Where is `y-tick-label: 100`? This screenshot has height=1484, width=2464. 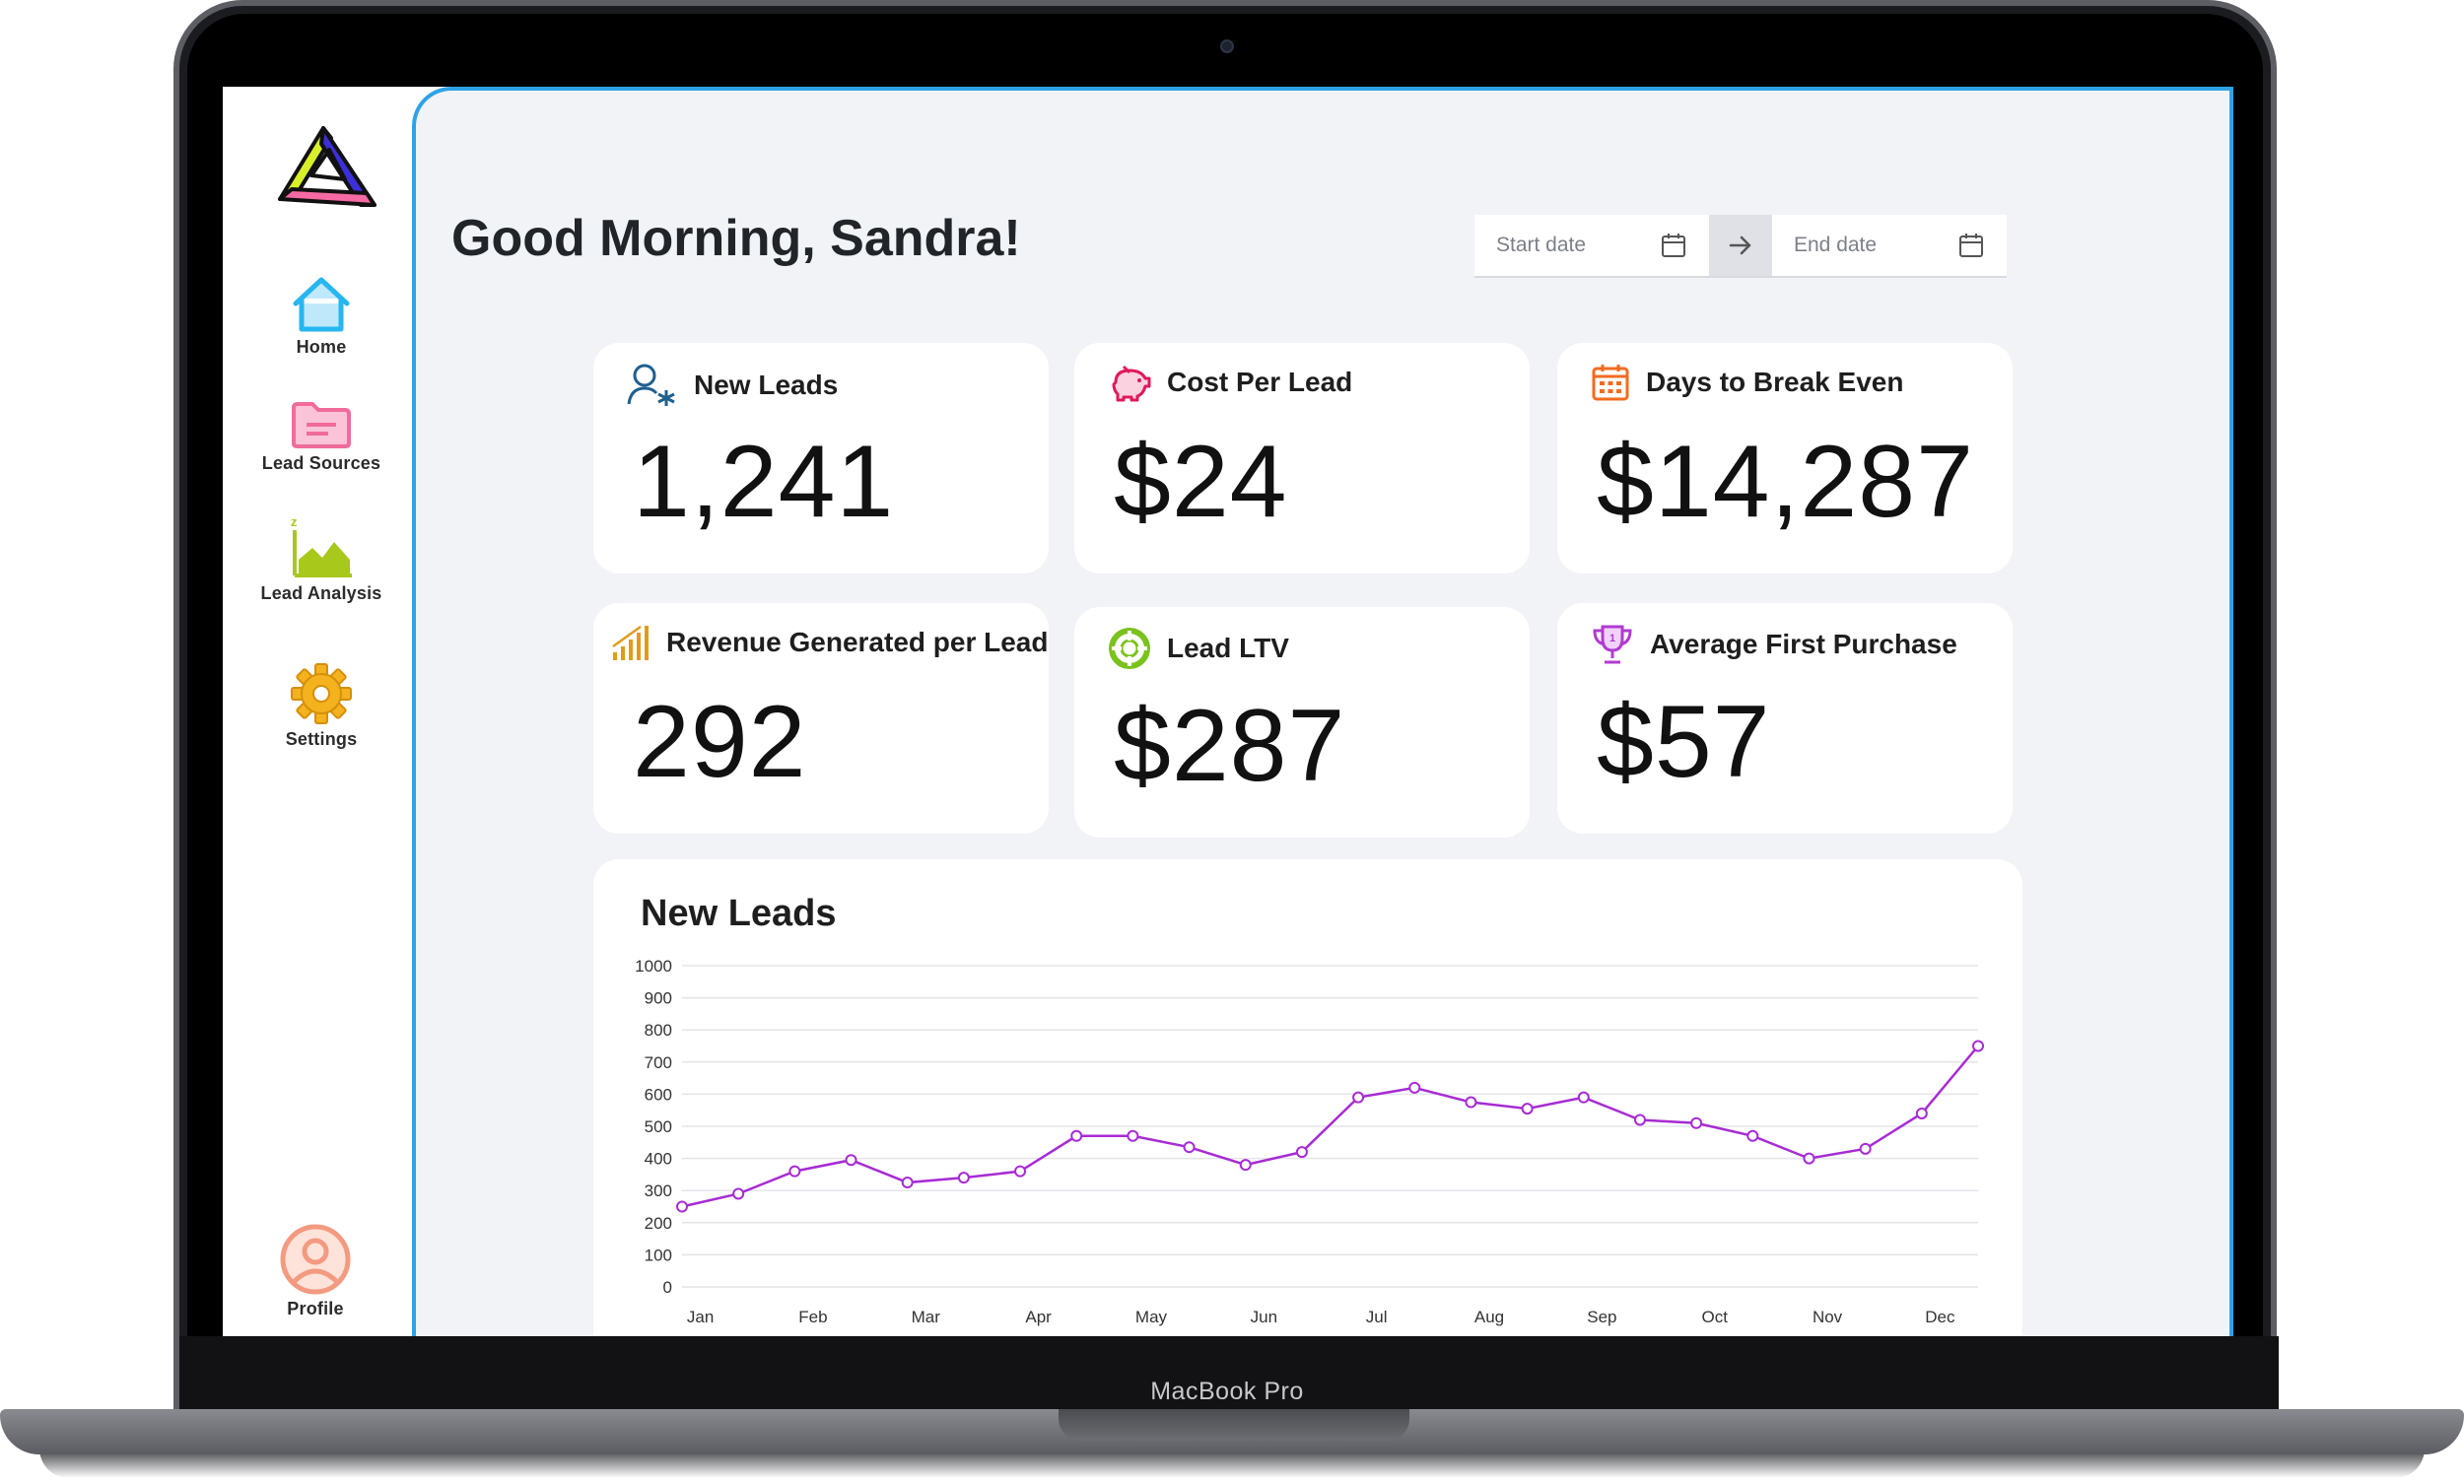 y-tick-label: 100 is located at coordinates (658, 1255).